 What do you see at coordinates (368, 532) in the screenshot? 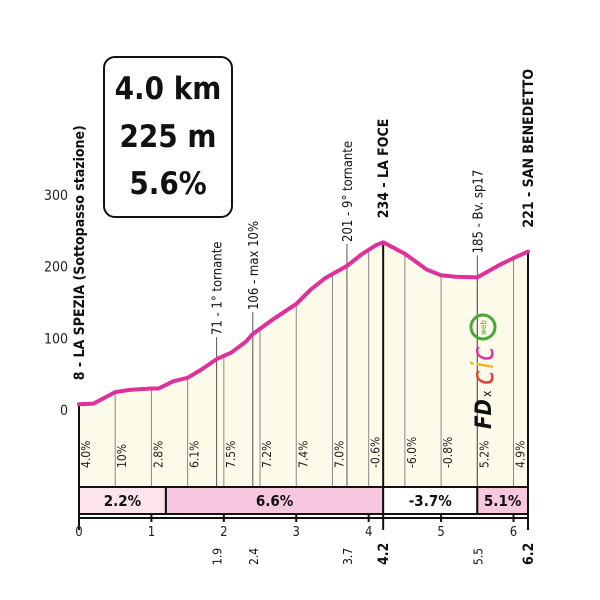
I see `x-tick-label-4: 4` at bounding box center [368, 532].